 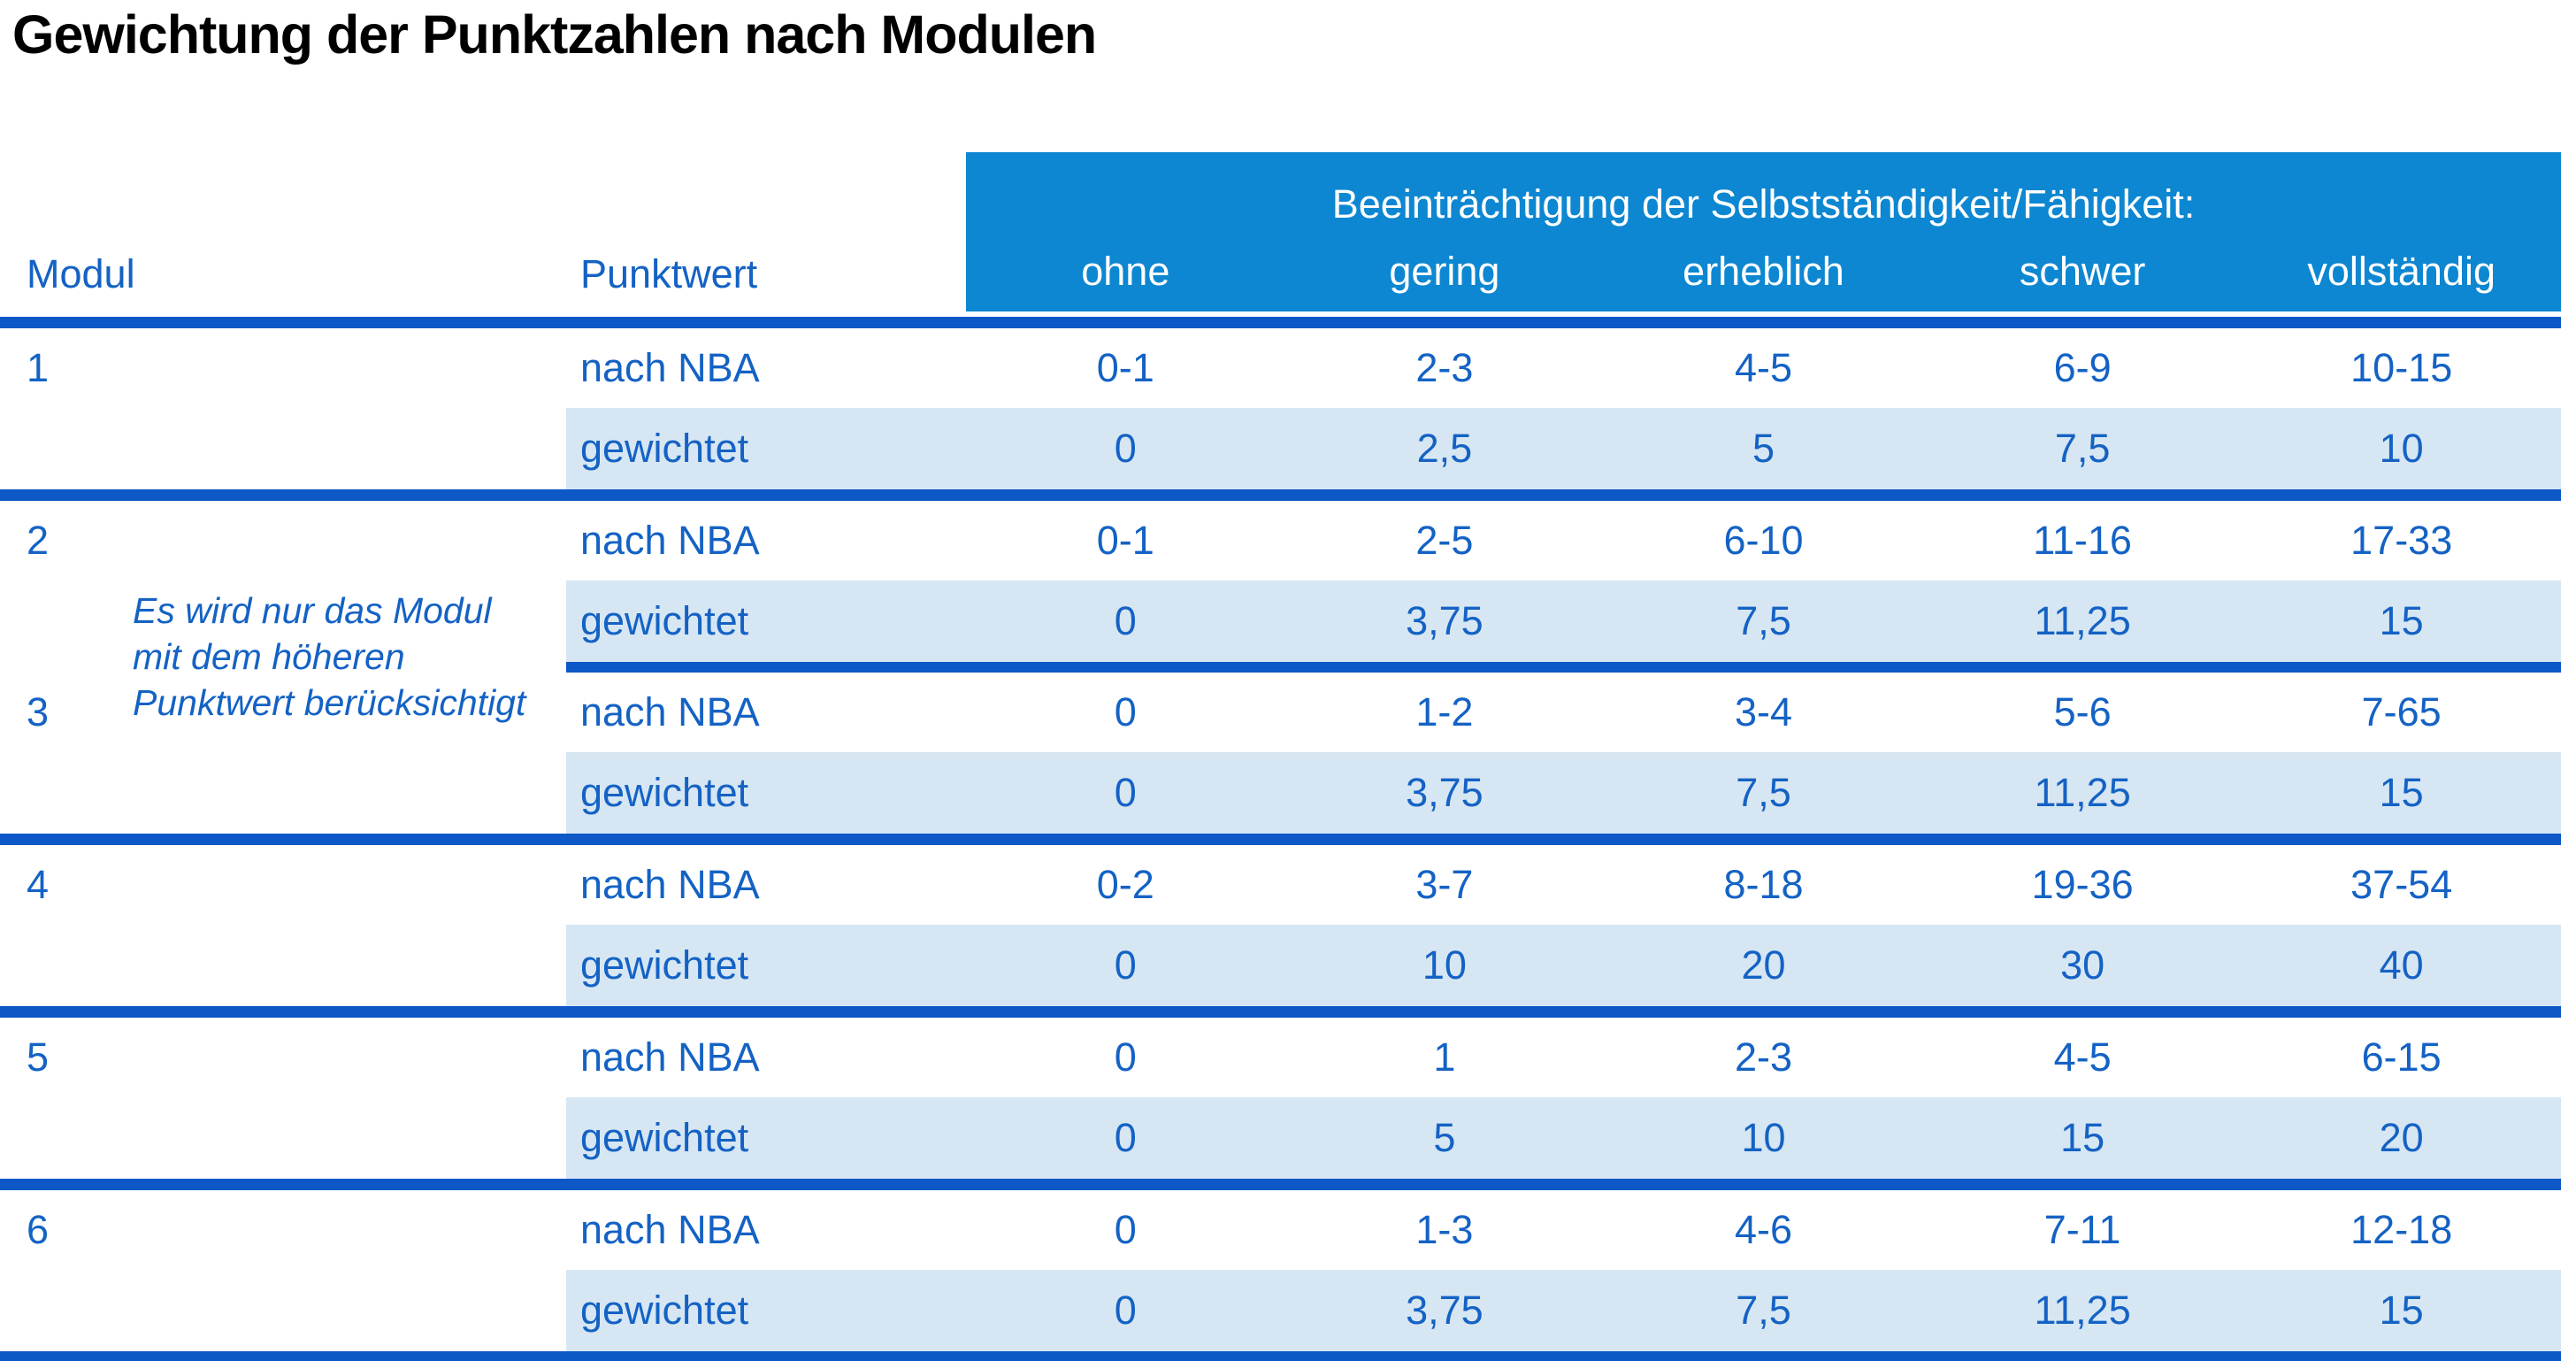 What do you see at coordinates (2082, 540) in the screenshot?
I see `value-cell: 11-16` at bounding box center [2082, 540].